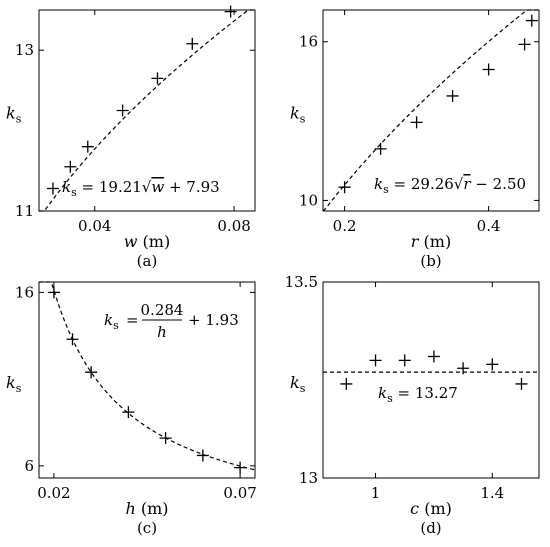  What do you see at coordinates (492, 493) in the screenshot?
I see `x-tick-label: 1.4` at bounding box center [492, 493].